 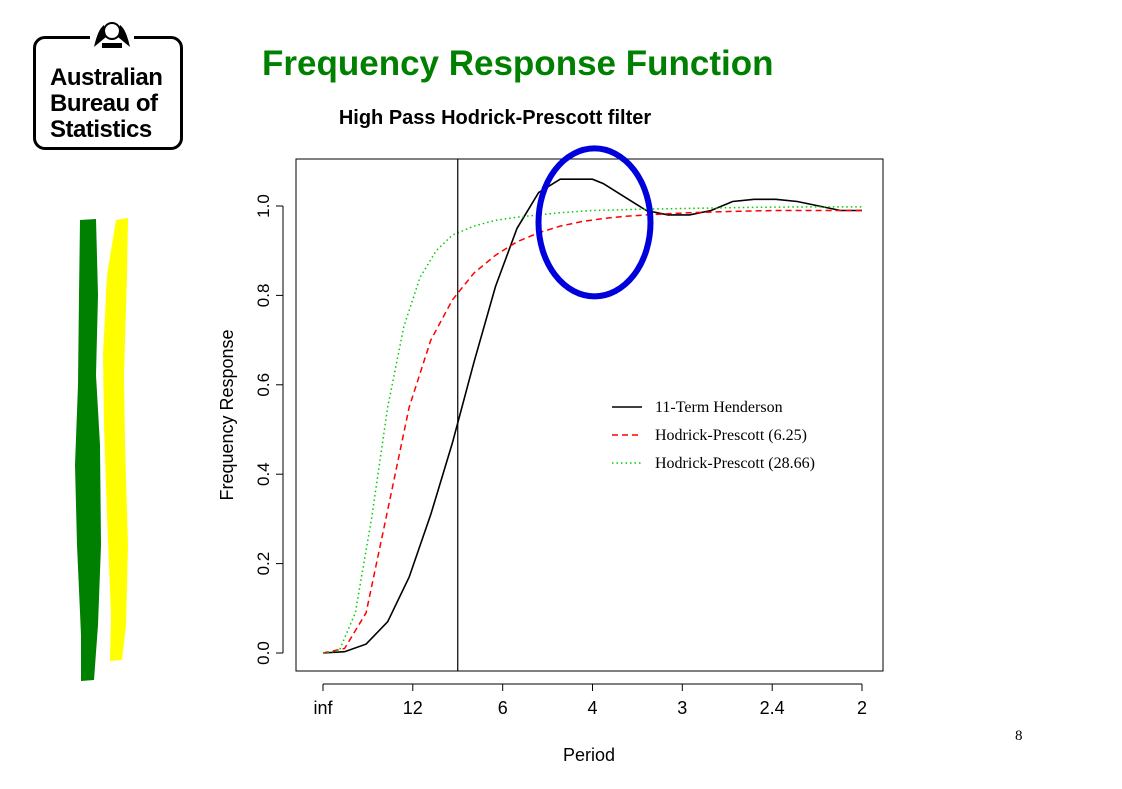 What do you see at coordinates (594, 222) in the screenshot?
I see `highlight-ellipse` at bounding box center [594, 222].